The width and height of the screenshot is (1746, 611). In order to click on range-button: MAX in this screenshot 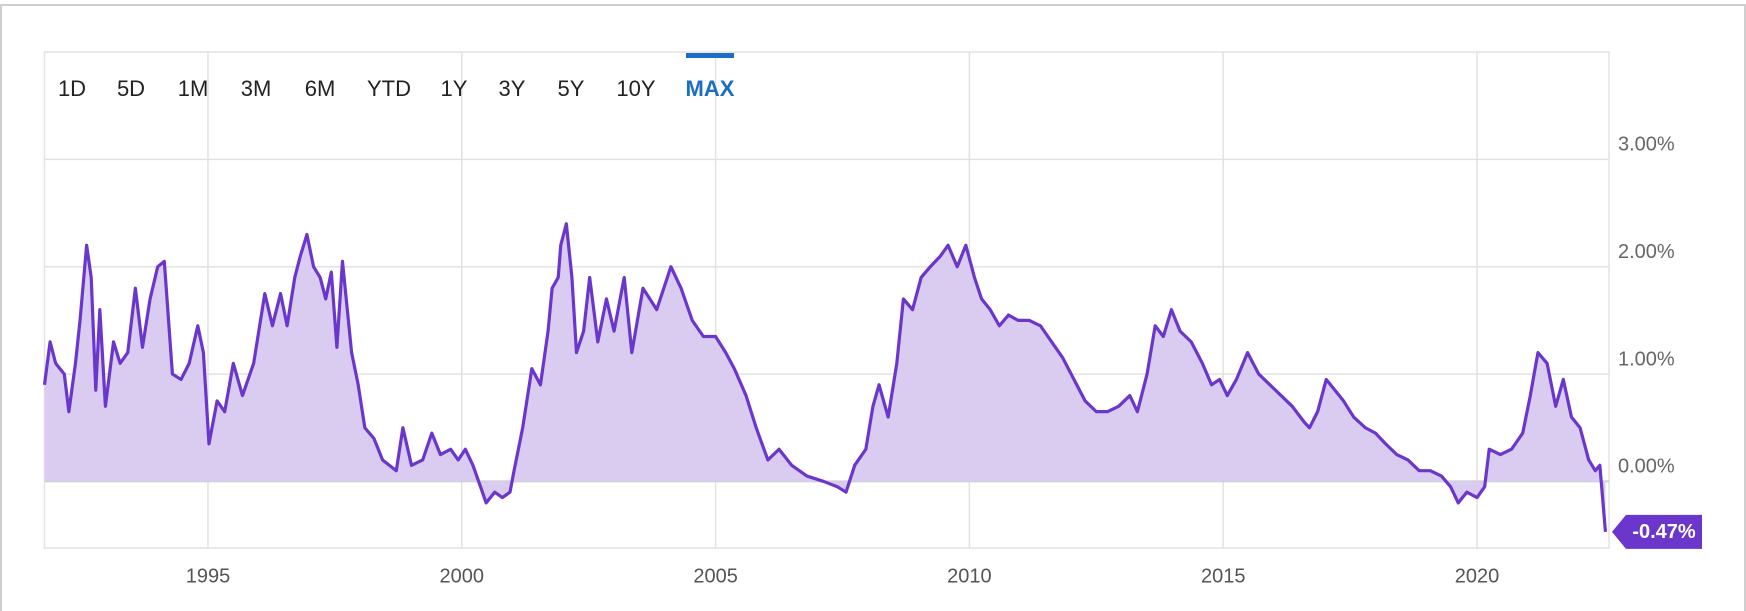, I will do `click(710, 88)`.